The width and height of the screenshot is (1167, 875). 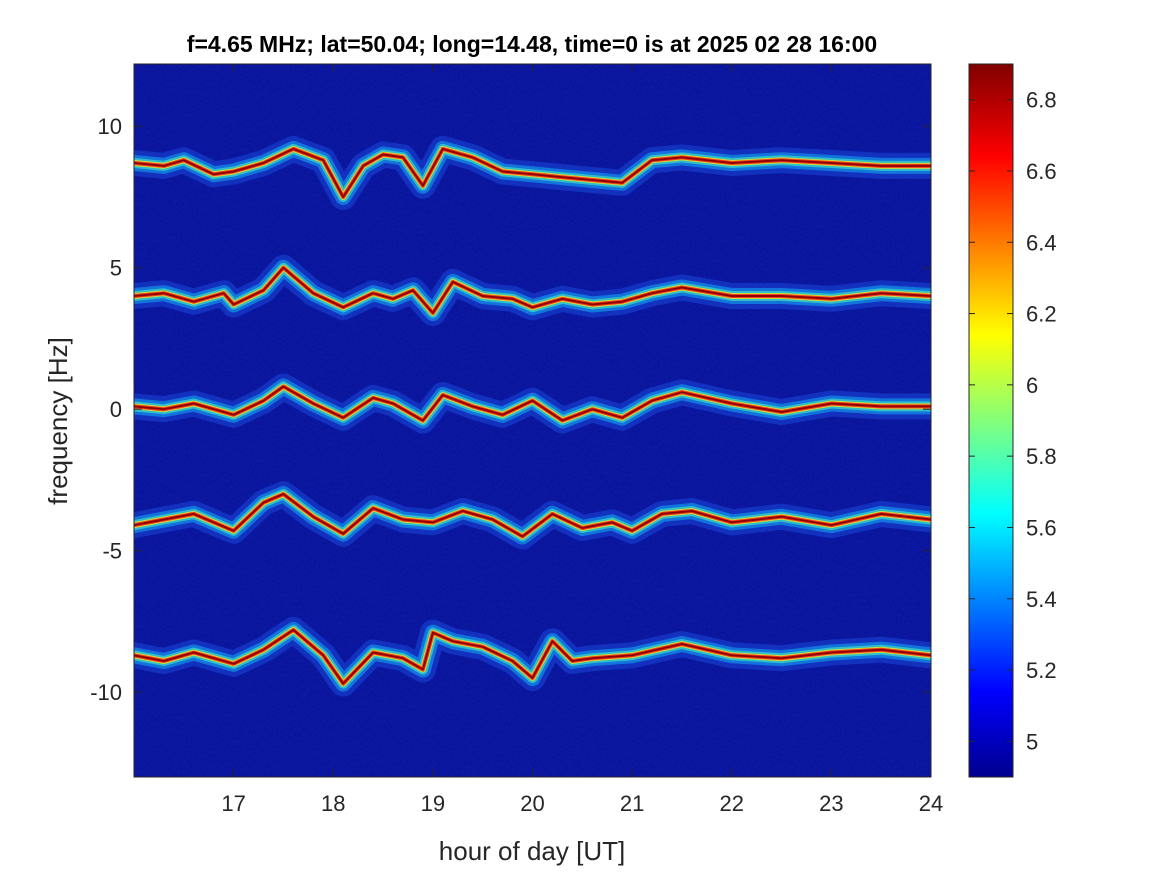 I want to click on y-tick-label: -10, so click(x=106, y=692).